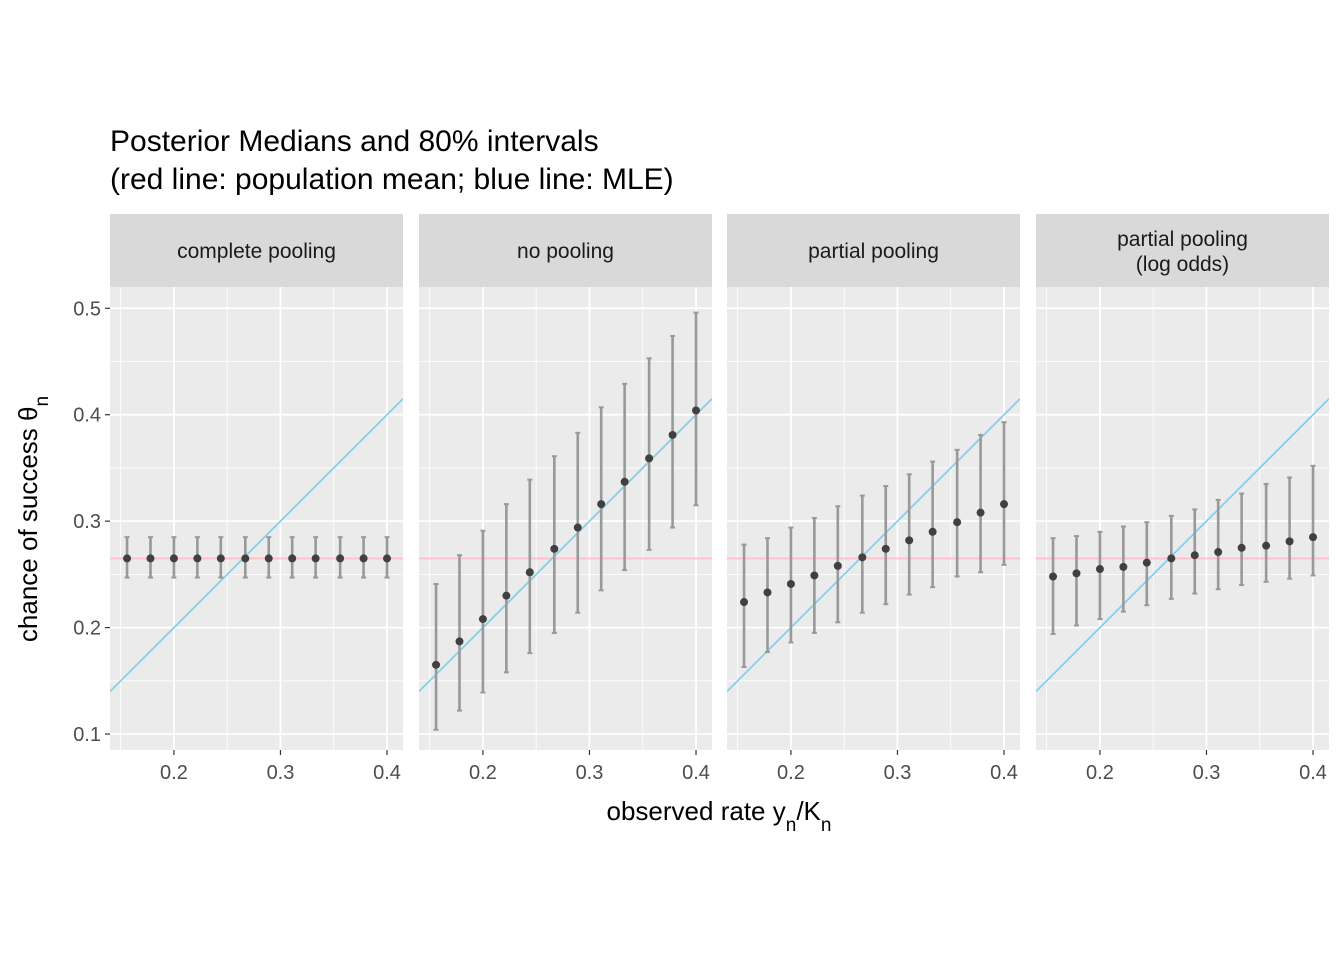 The height and width of the screenshot is (960, 1344). What do you see at coordinates (33, 519) in the screenshot?
I see `y-axis-title: chance of success θn` at bounding box center [33, 519].